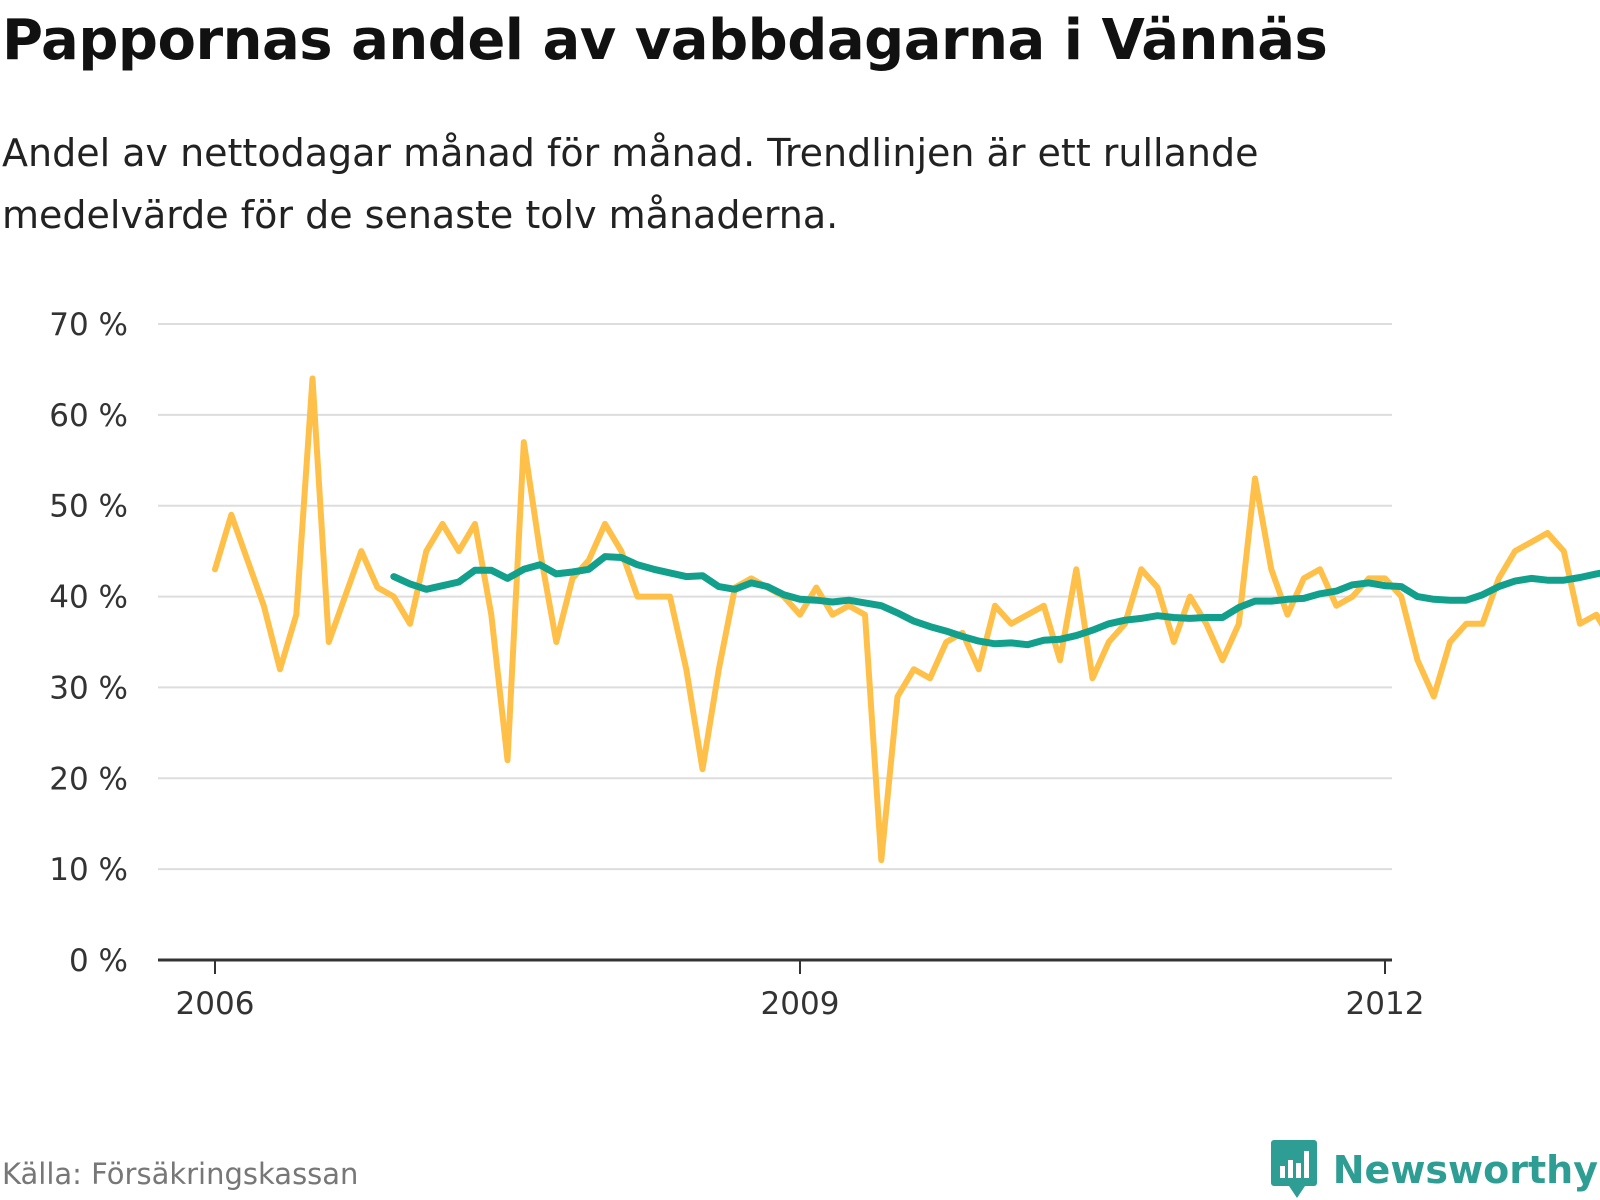 Image resolution: width=1600 pixels, height=1200 pixels. What do you see at coordinates (1465, 1170) in the screenshot?
I see `brand-name: Newsworthy` at bounding box center [1465, 1170].